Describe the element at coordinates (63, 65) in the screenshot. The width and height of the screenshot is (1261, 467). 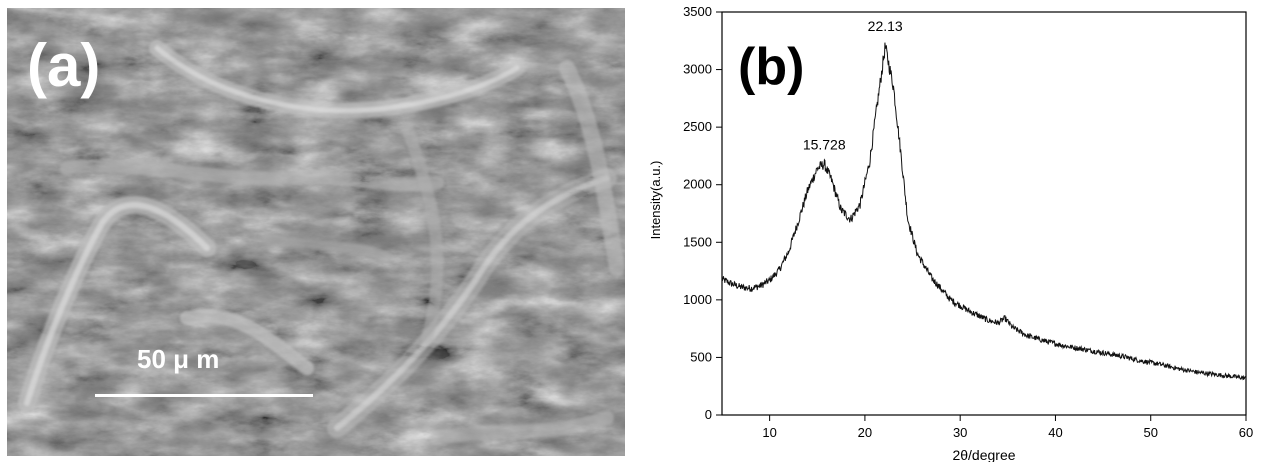
I see `panel-a-label: (a)` at that location.